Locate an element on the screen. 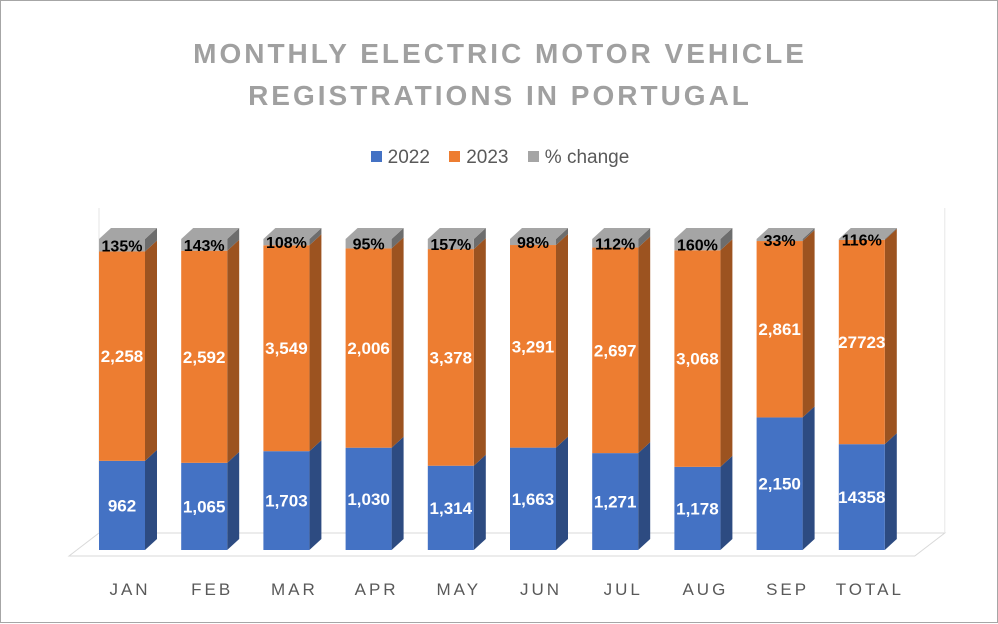 The image size is (998, 624). bar-side-pct-change-jul is located at coordinates (644, 238).